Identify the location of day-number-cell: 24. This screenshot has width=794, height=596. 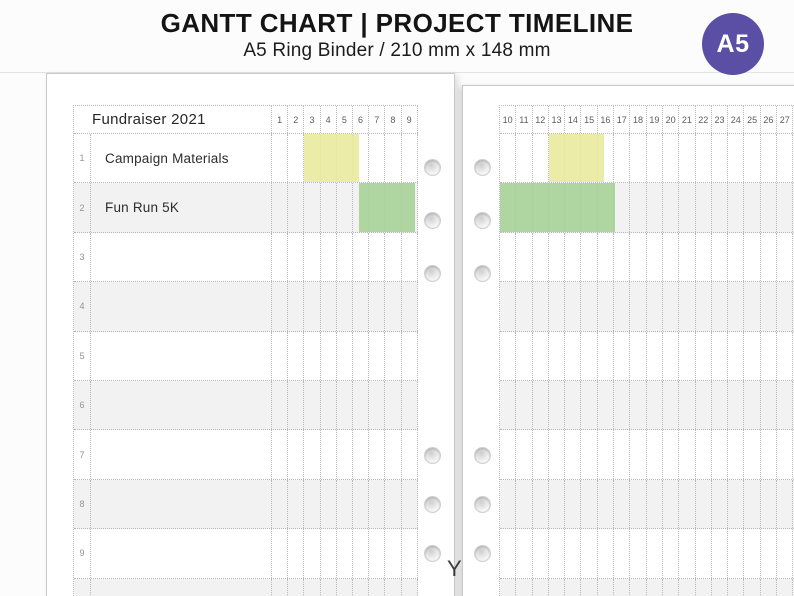
(736, 119).